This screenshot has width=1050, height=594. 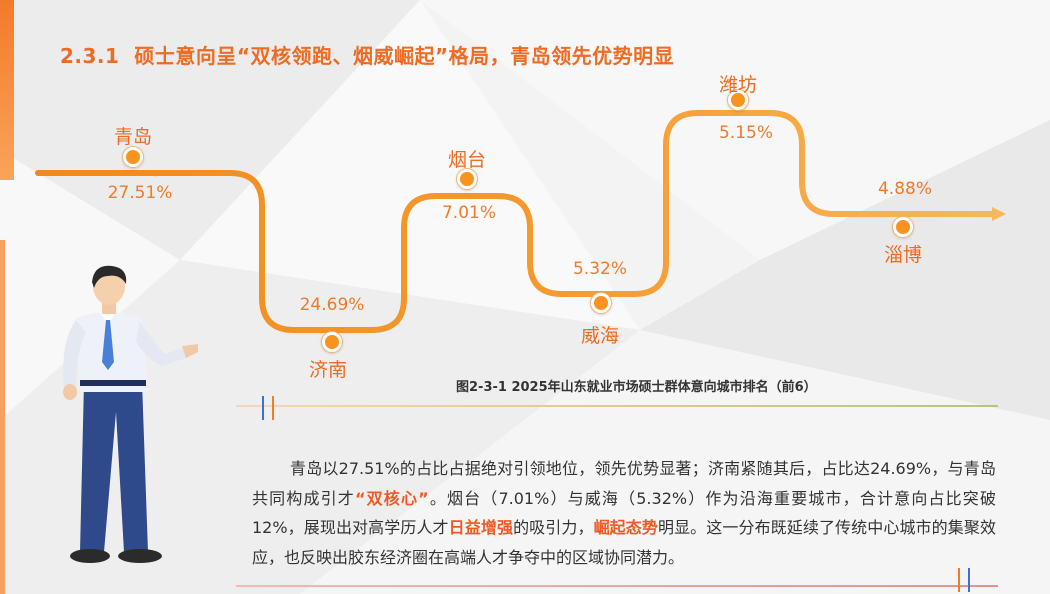 I want to click on value-label: 27.51%, so click(x=140, y=193).